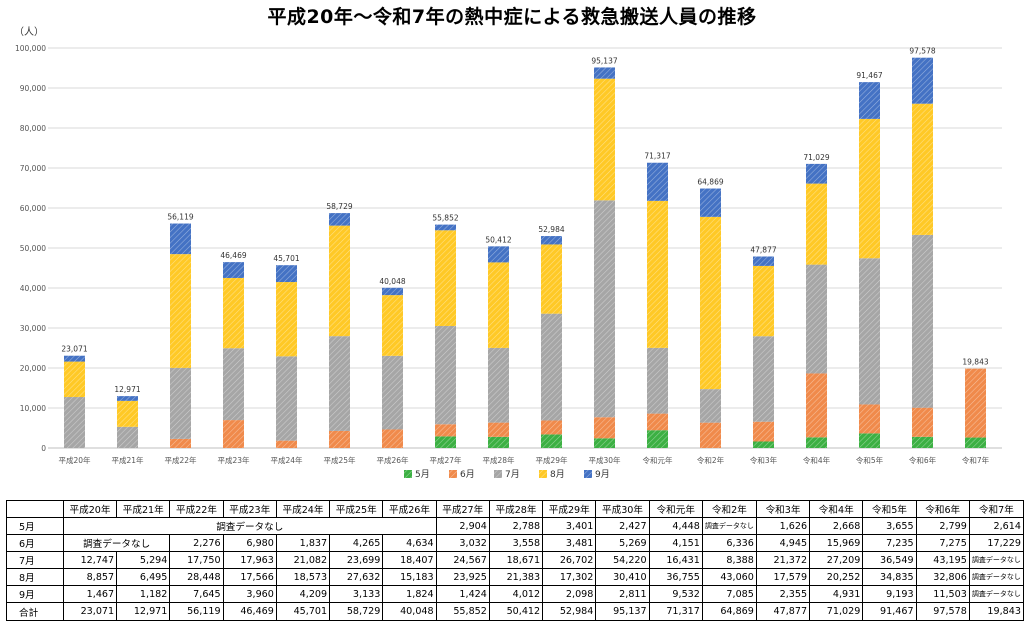  Describe the element at coordinates (249, 509) in the screenshot. I see `column-header: 平成23年` at that location.